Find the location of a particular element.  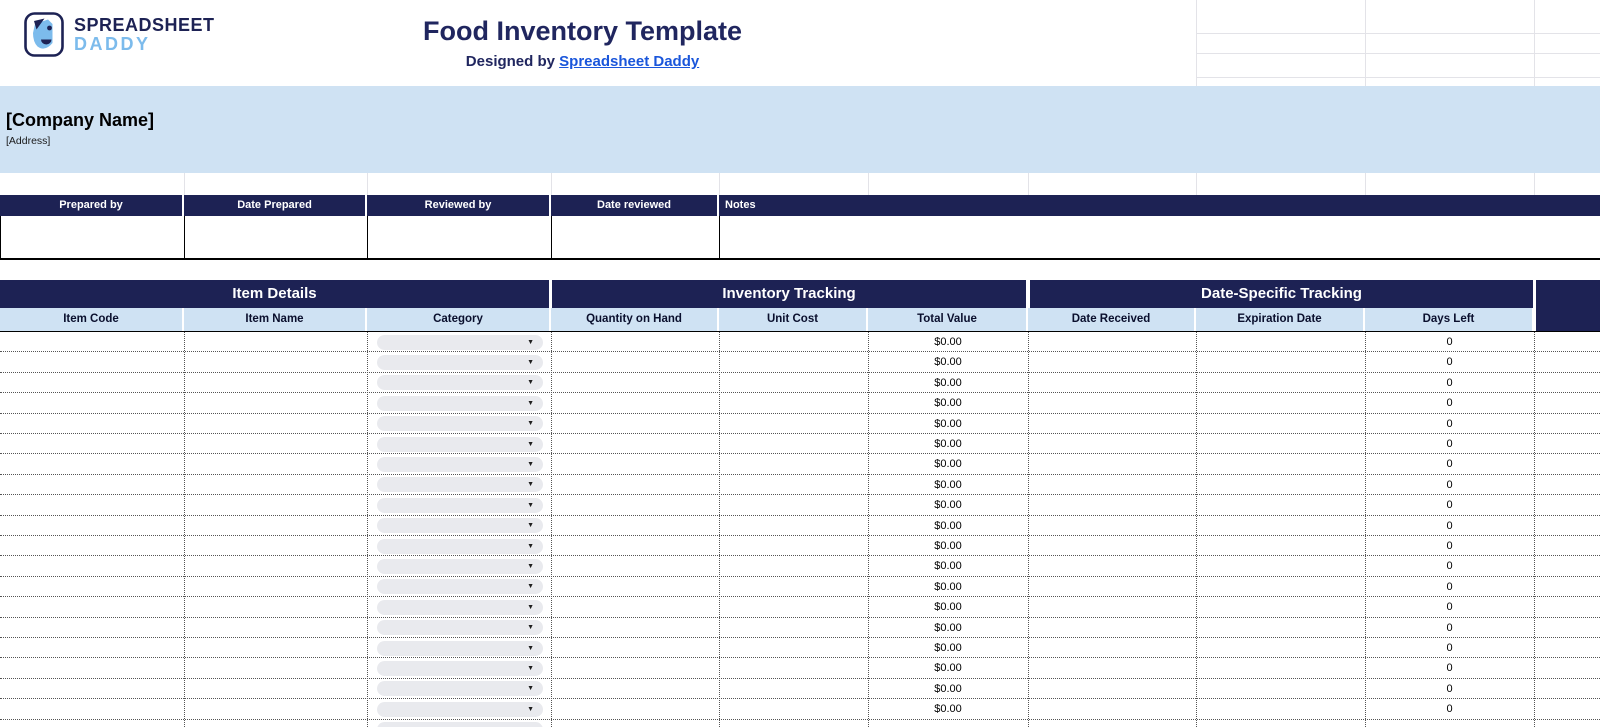

notes-input-cell is located at coordinates (1159, 237).